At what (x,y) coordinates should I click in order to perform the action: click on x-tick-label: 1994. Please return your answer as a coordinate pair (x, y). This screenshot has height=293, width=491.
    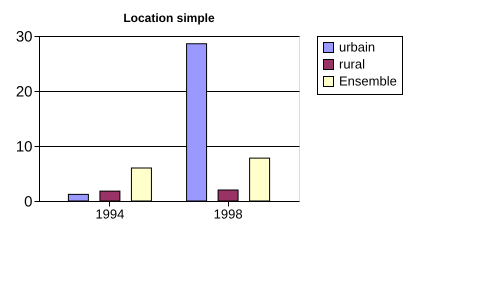
    Looking at the image, I should click on (109, 214).